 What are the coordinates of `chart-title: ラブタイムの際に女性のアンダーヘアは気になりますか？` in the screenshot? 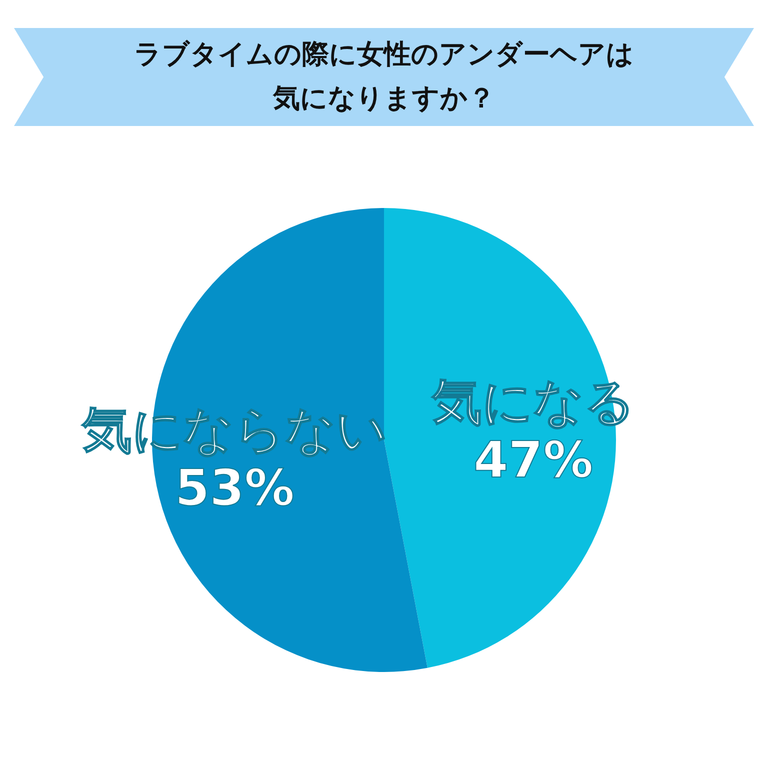 It's located at (384, 77).